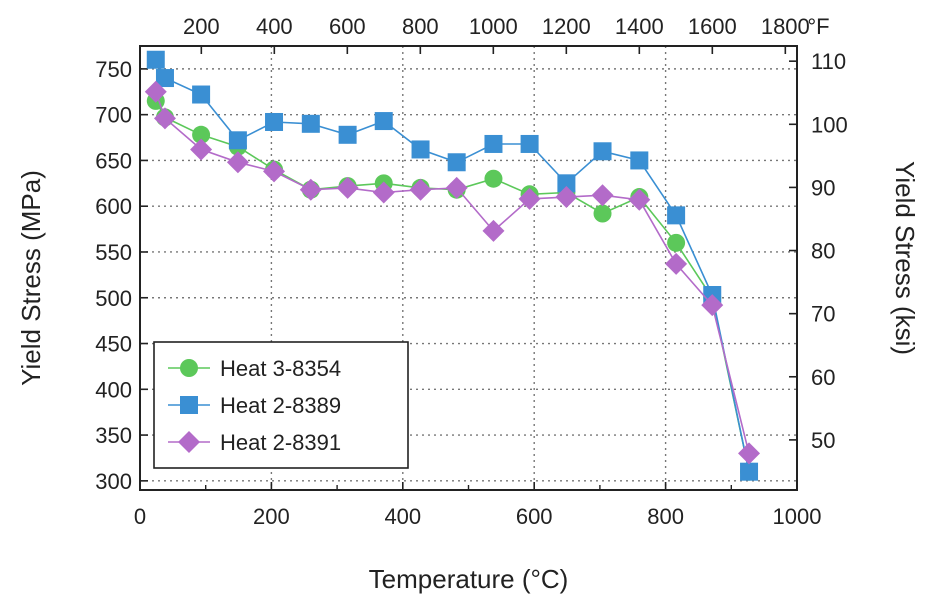  What do you see at coordinates (818, 26) in the screenshot?
I see `top-axis-unit: °F` at bounding box center [818, 26].